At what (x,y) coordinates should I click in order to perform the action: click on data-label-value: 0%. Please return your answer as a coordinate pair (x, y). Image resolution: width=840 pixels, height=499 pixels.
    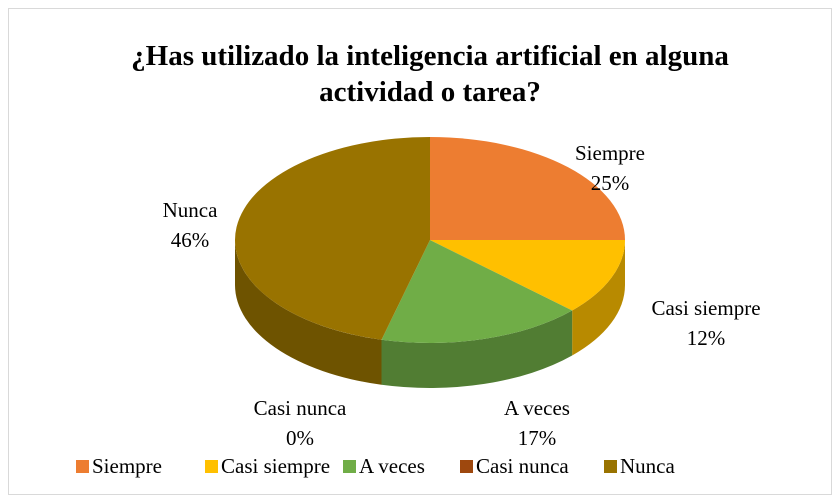
    Looking at the image, I should click on (300, 438).